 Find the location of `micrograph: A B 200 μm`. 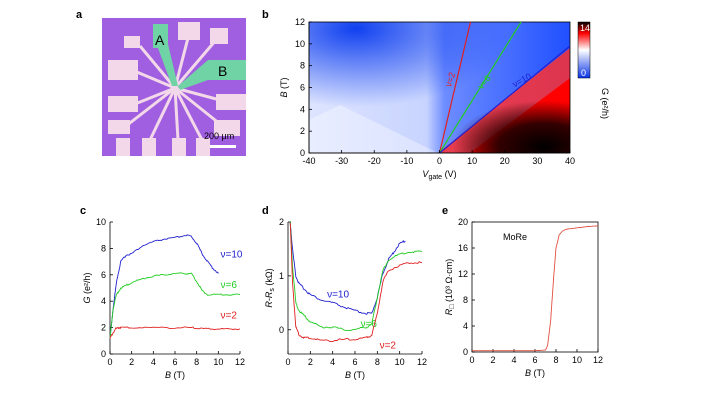

micrograph: A B 200 μm is located at coordinates (174, 87).